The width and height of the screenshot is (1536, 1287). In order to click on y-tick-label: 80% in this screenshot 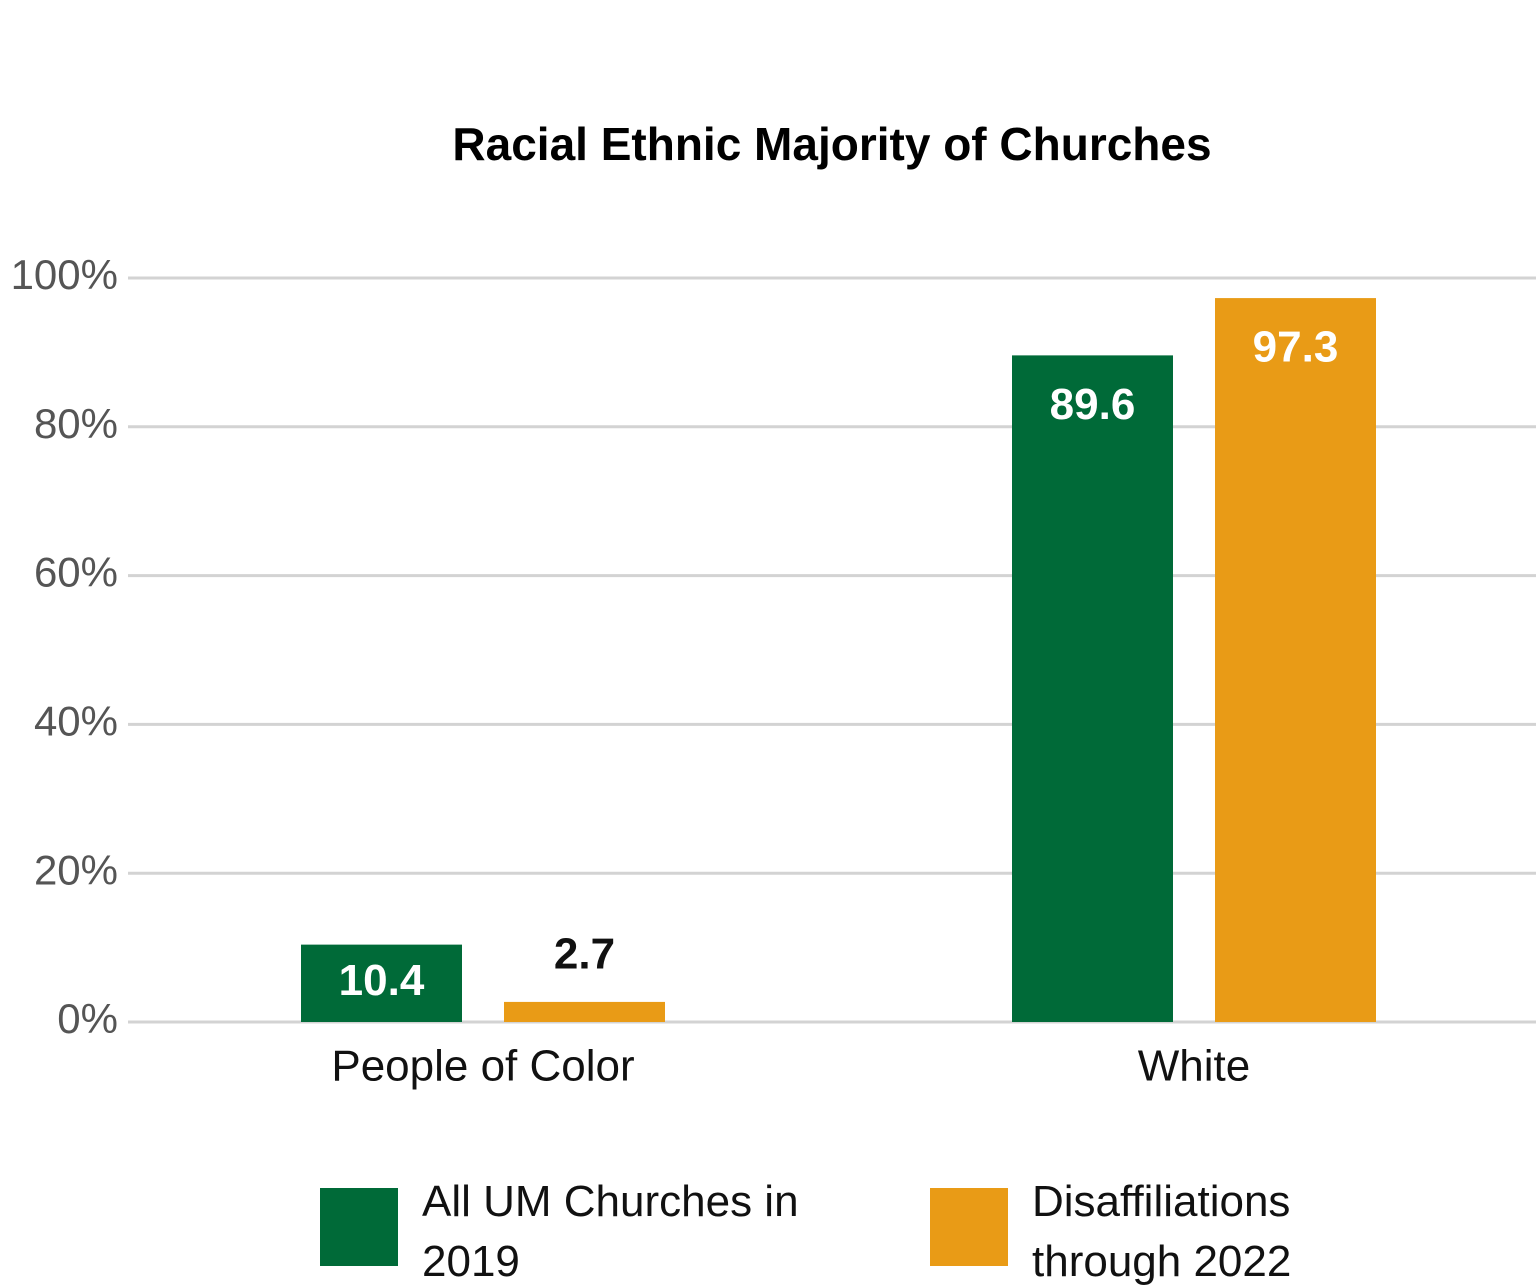, I will do `click(76, 423)`.